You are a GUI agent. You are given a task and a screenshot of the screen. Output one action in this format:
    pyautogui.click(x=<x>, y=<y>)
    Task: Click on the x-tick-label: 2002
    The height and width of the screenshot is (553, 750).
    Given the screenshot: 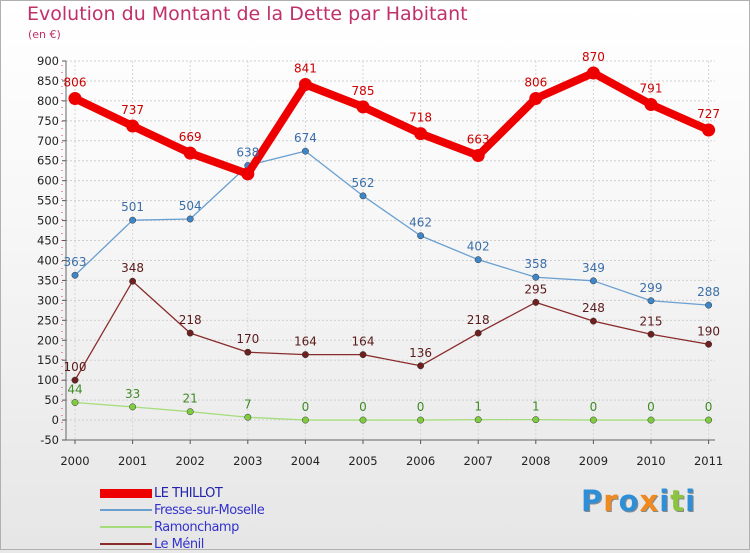 What is the action you would take?
    pyautogui.click(x=190, y=461)
    